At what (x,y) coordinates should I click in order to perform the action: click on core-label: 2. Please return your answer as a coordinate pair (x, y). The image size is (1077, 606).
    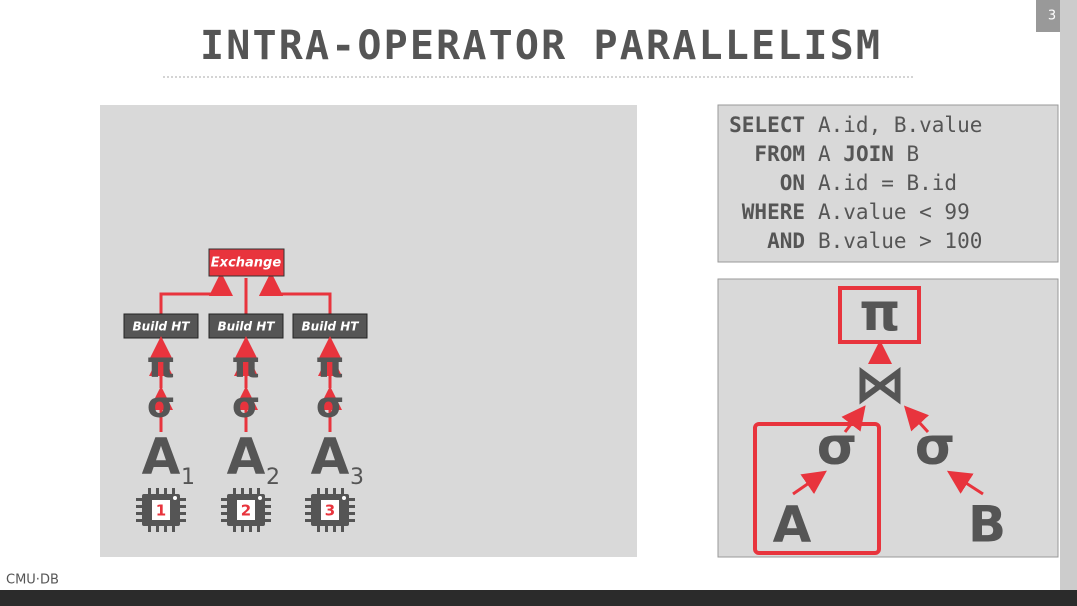
    Looking at the image, I should click on (246, 511).